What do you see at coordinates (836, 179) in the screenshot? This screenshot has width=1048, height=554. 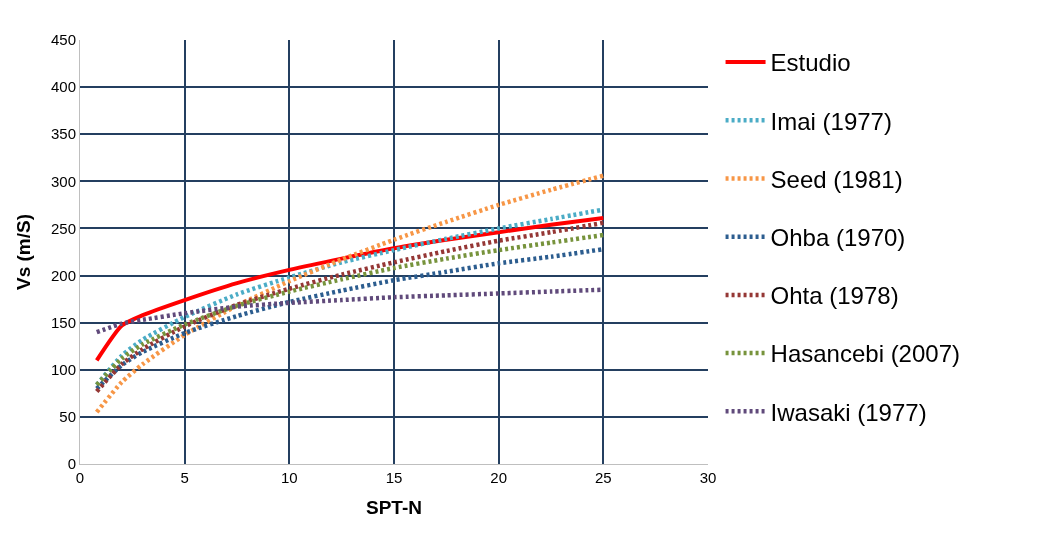 I see `legend-label: Seed (1981)` at bounding box center [836, 179].